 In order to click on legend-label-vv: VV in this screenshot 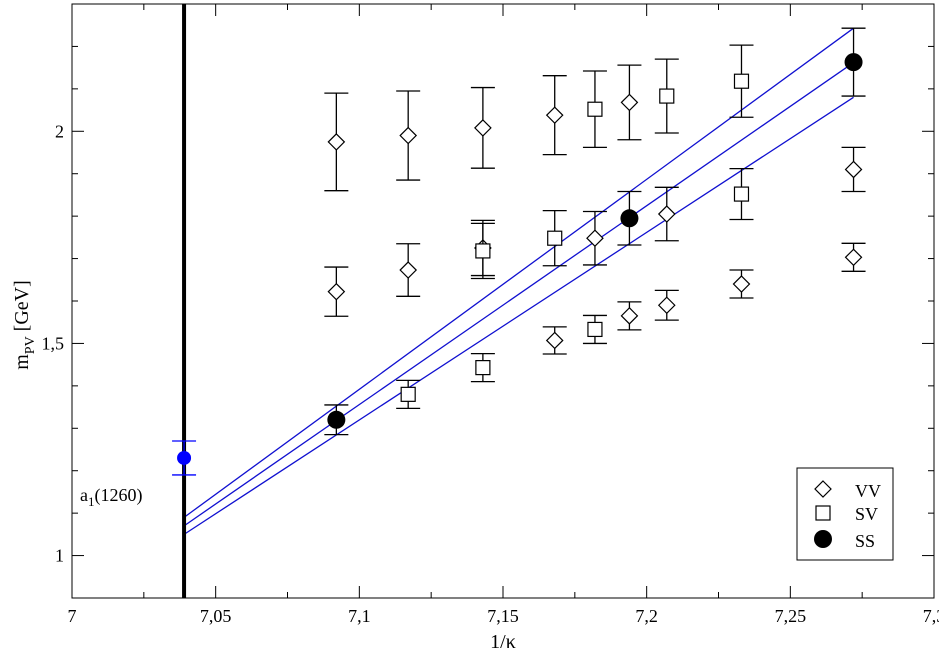, I will do `click(868, 491)`.